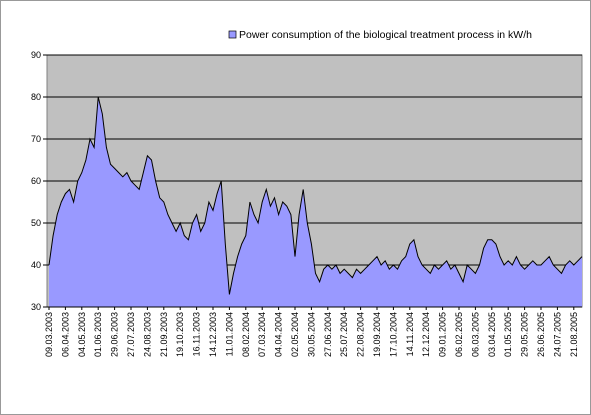 Image resolution: width=591 pixels, height=415 pixels. Describe the element at coordinates (557, 334) in the screenshot. I see `x-tick-label: 24.07.2005` at that location.